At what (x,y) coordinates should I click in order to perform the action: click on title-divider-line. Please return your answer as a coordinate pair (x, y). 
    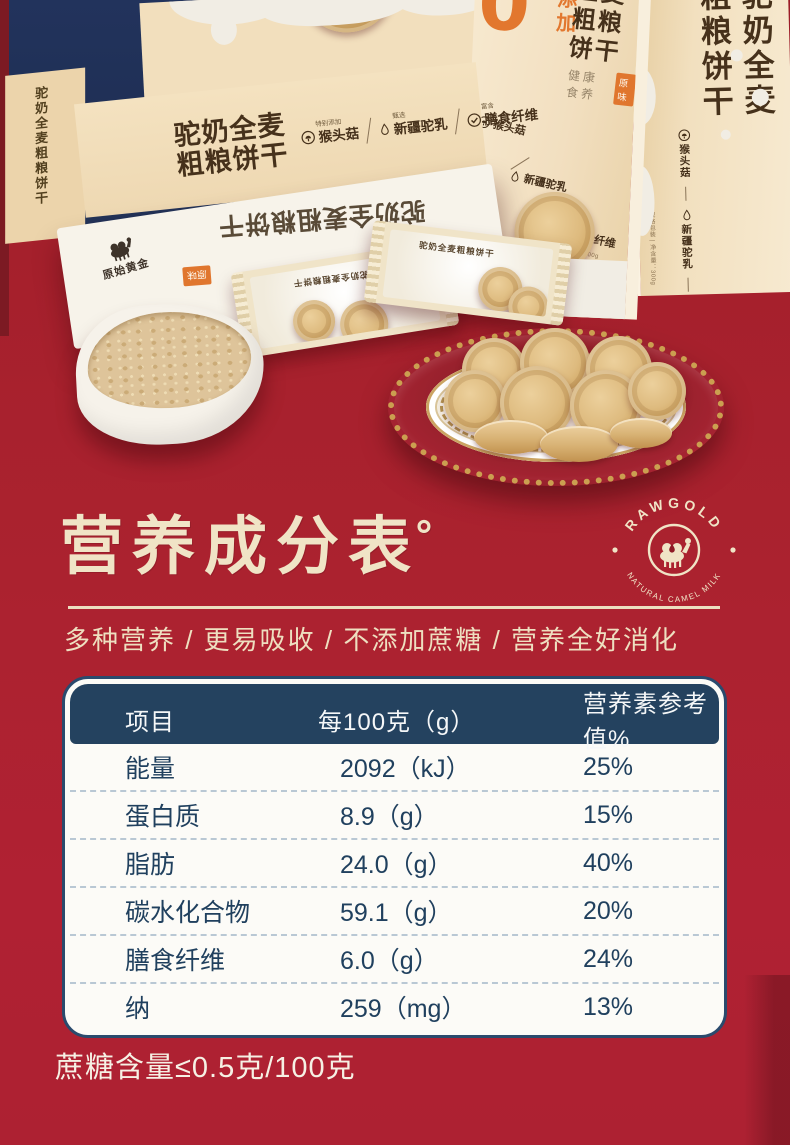
    Looking at the image, I should click on (394, 607).